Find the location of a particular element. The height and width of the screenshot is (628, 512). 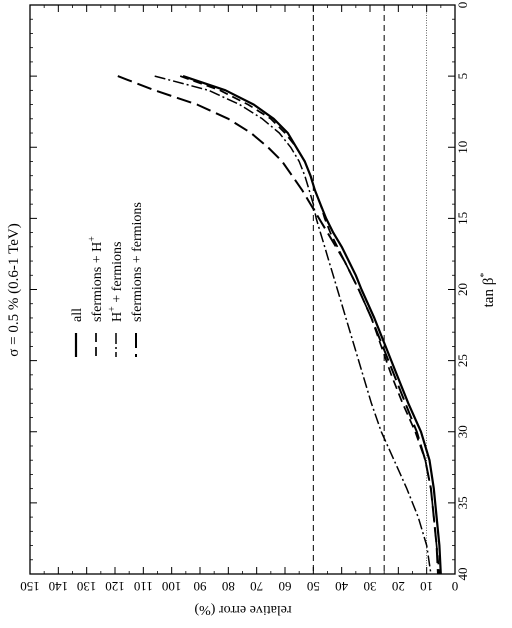

x-axis-label-text: tan β is located at coordinates (489, 293).